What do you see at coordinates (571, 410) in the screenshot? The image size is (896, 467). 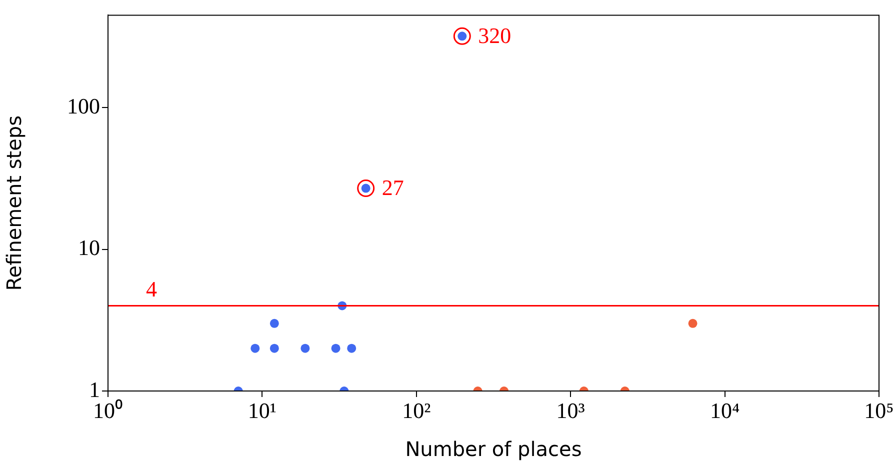 I see `x-tick-label: 10³` at bounding box center [571, 410].